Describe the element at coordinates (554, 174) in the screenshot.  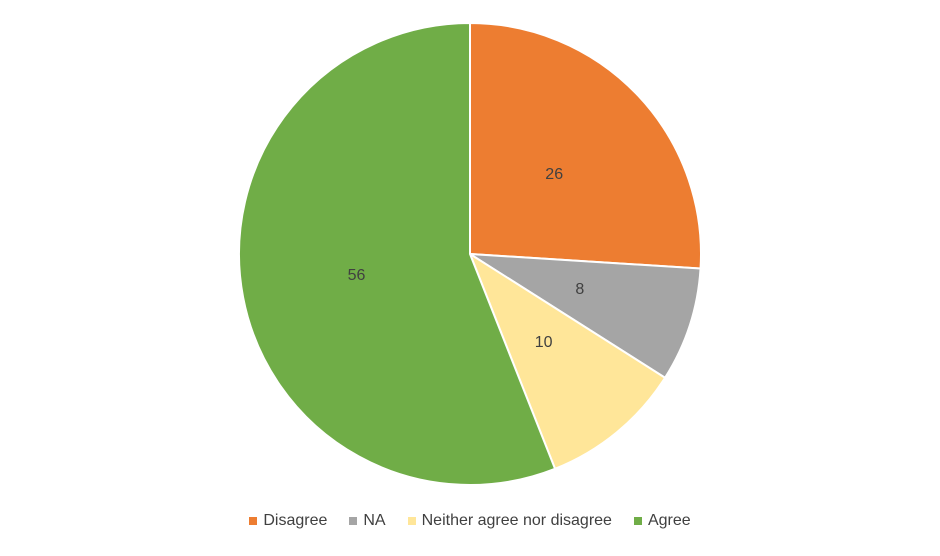
I see `data-label: 26` at that location.